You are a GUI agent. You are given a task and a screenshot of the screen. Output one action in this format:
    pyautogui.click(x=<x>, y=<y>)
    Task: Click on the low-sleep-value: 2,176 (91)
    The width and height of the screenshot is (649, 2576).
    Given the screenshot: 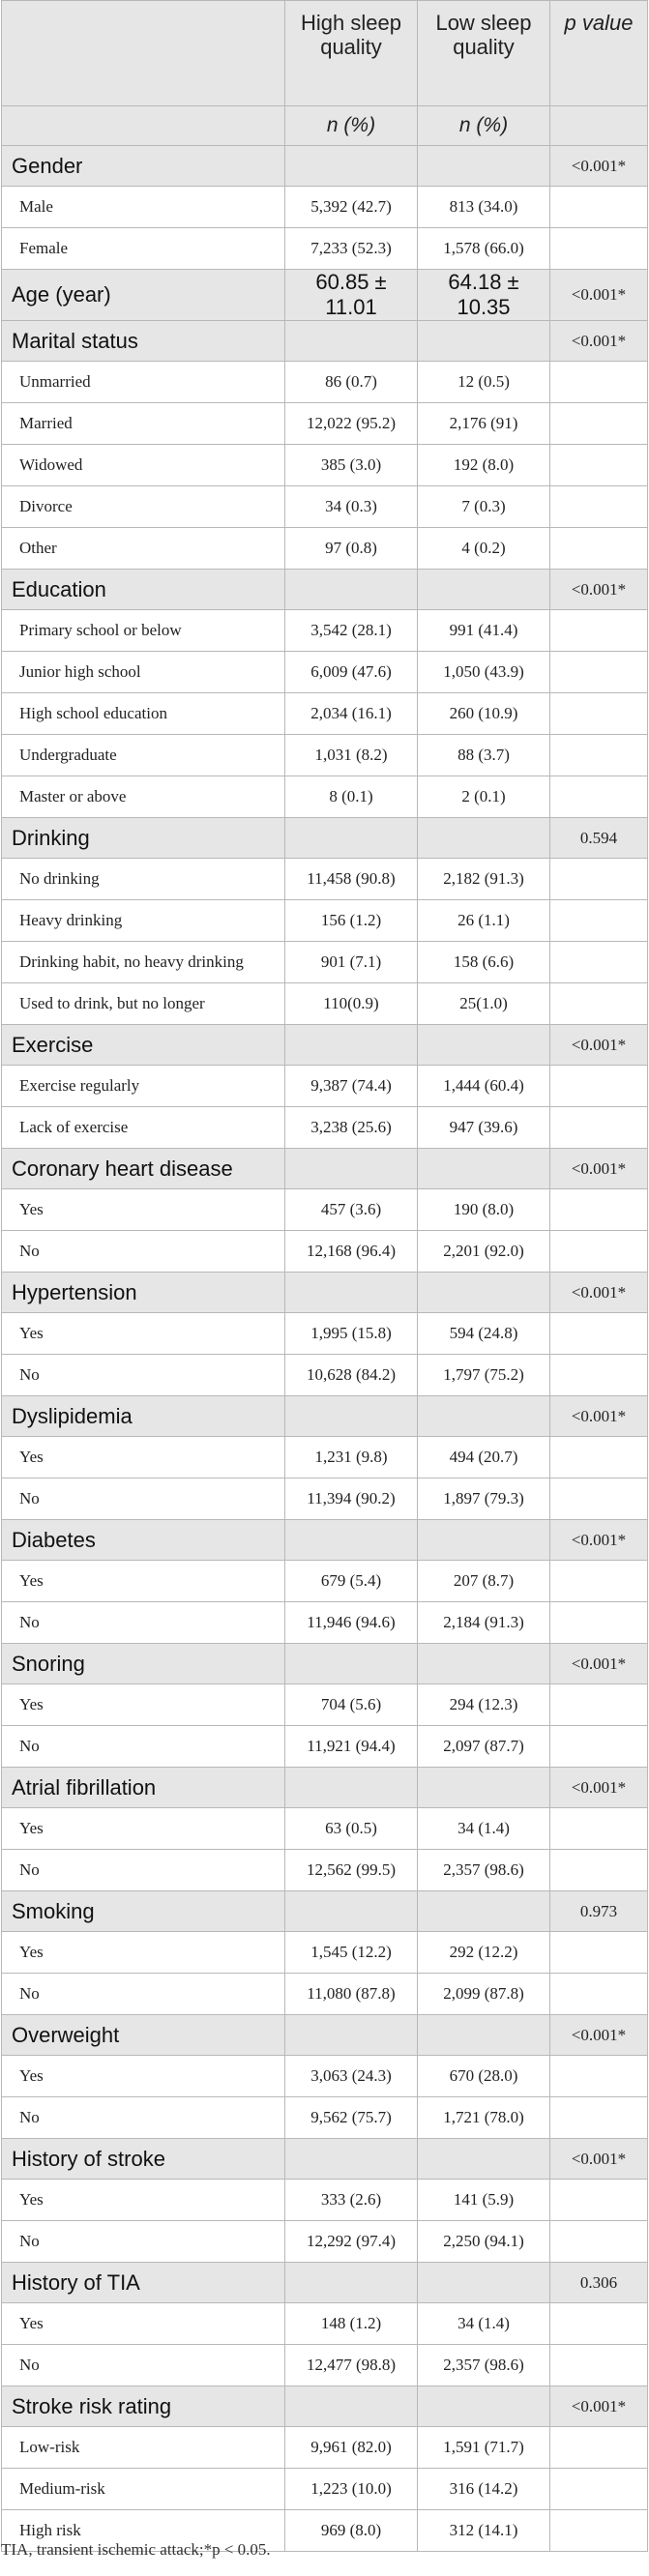 What is the action you would take?
    pyautogui.click(x=483, y=423)
    